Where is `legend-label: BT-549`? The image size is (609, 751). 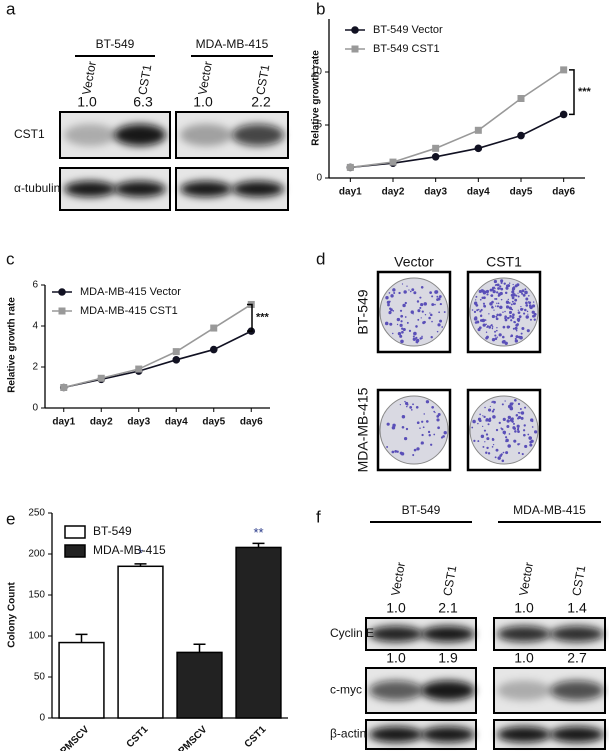 legend-label: BT-549 is located at coordinates (112, 531).